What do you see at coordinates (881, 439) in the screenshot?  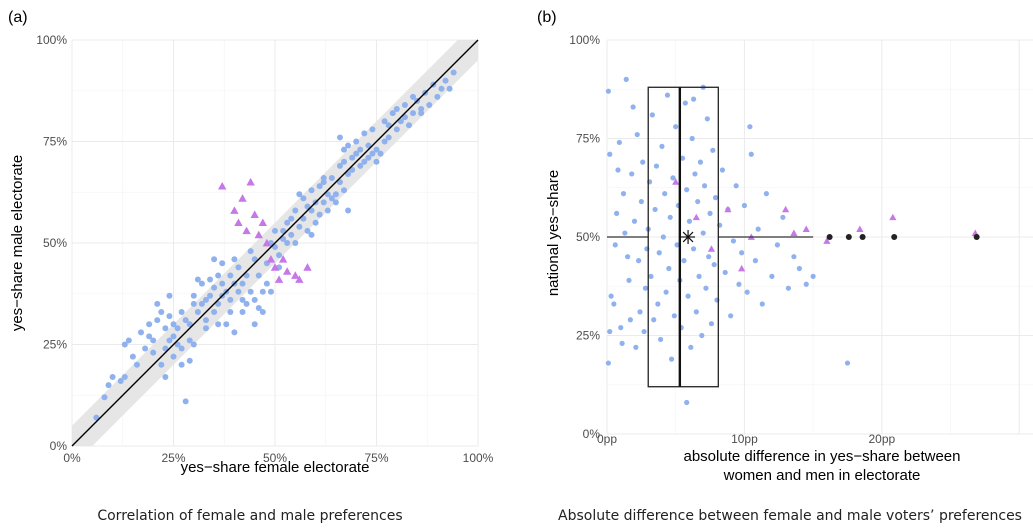 I see `x-tick-label: 20pp` at bounding box center [881, 439].